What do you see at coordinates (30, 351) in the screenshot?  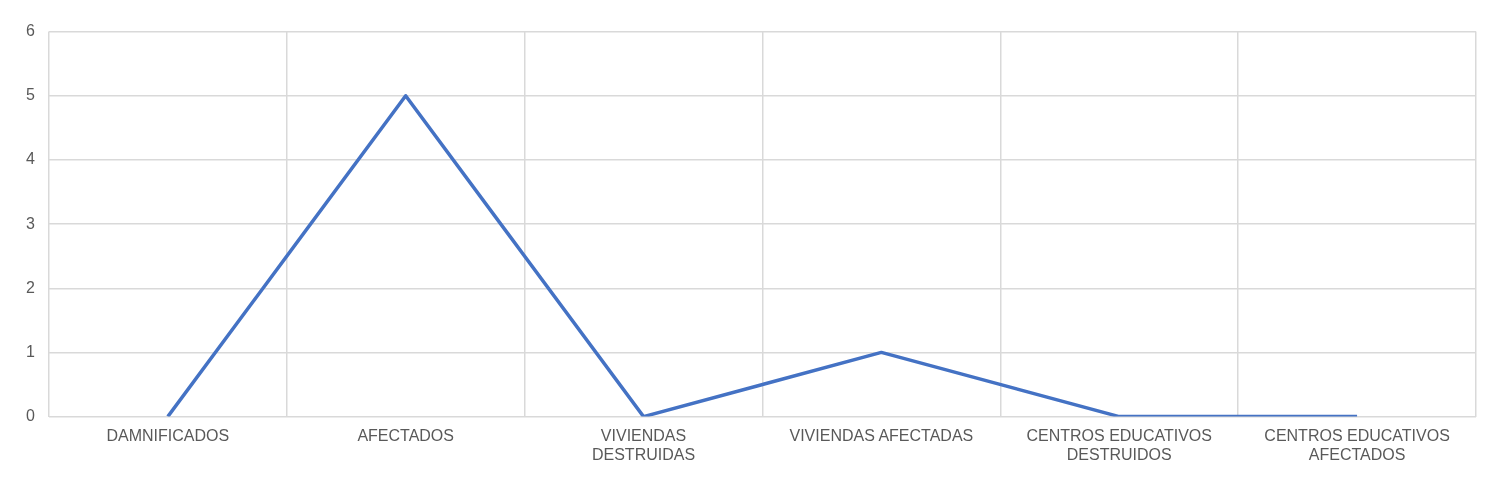 I see `y-tick-label: 1` at bounding box center [30, 351].